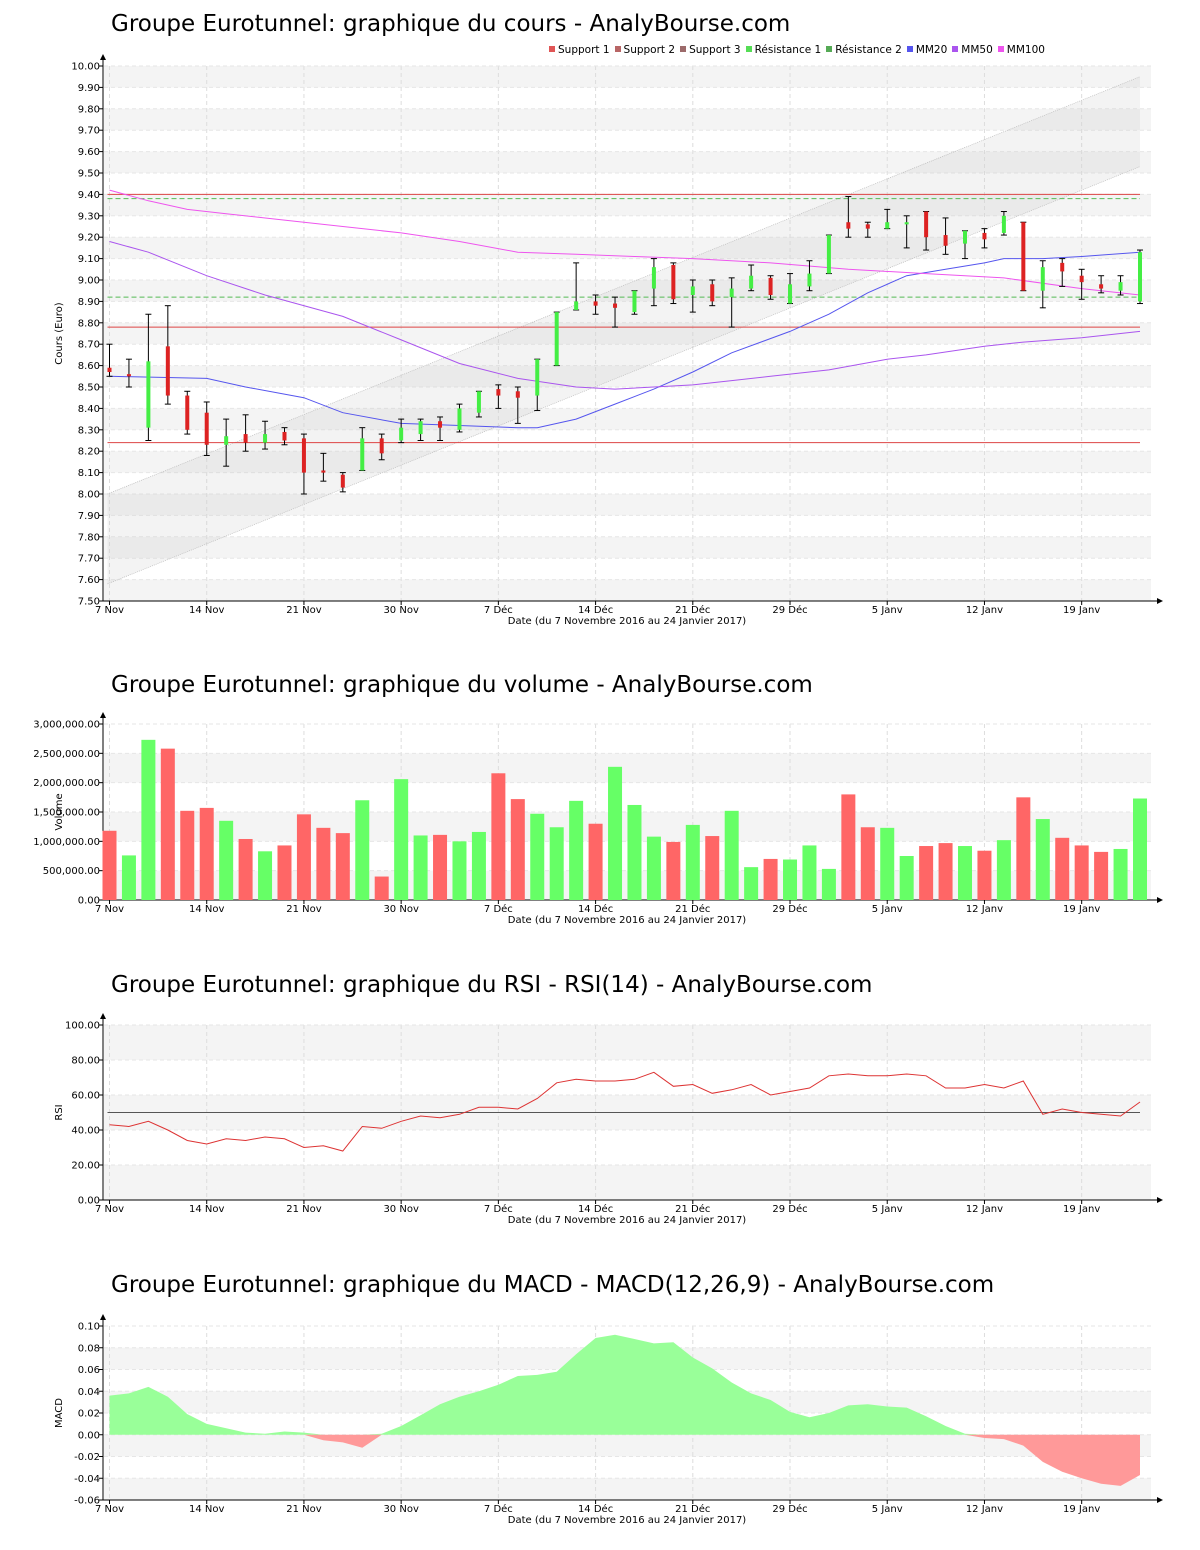 Image resolution: width=1200 pixels, height=1550 pixels. What do you see at coordinates (71, 871) in the screenshot?
I see `volume-ytick-label: 500,000.00` at bounding box center [71, 871].